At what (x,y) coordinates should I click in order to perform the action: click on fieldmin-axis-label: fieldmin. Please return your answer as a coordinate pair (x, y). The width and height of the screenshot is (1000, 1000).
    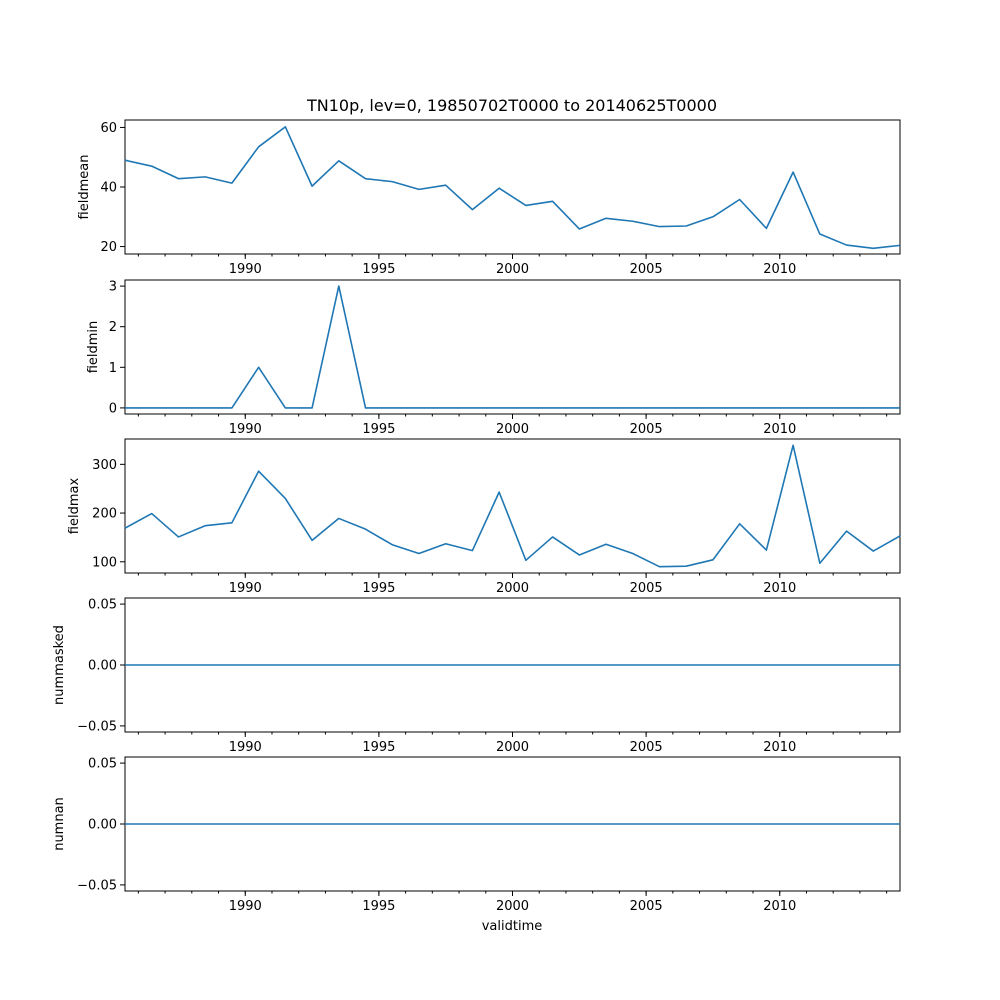
    Looking at the image, I should click on (93, 347).